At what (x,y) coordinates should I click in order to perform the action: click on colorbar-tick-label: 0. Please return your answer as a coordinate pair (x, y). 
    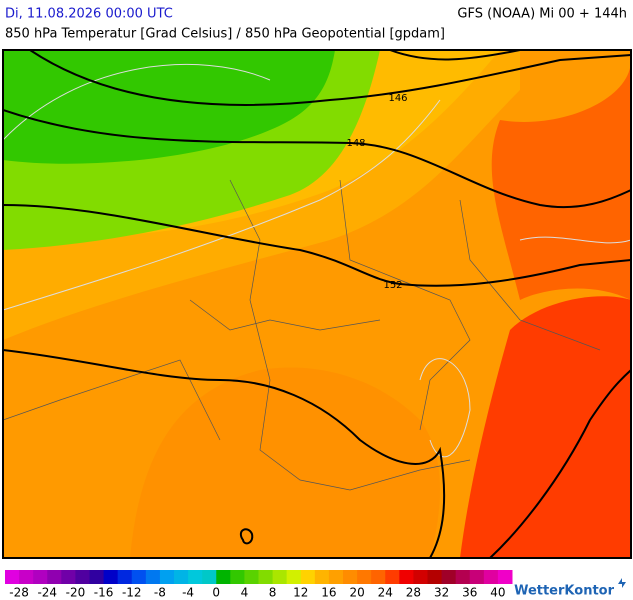
    Looking at the image, I should click on (216, 593).